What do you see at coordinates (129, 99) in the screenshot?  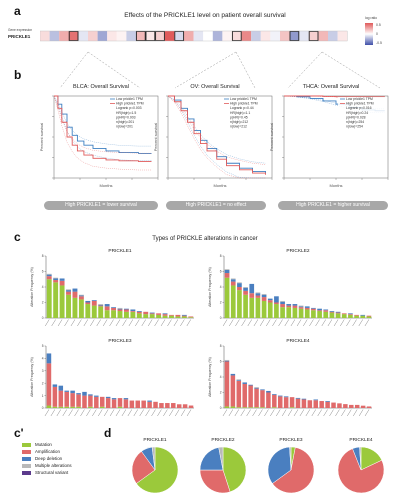 I see `km-legend-entry: Low prickle1 TPM` at bounding box center [129, 99].